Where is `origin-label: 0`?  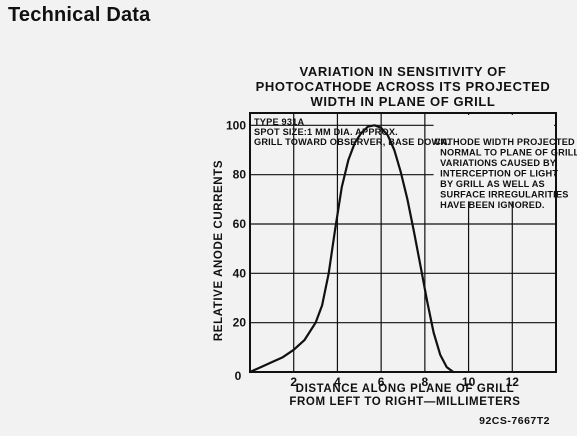 origin-label: 0 is located at coordinates (238, 376).